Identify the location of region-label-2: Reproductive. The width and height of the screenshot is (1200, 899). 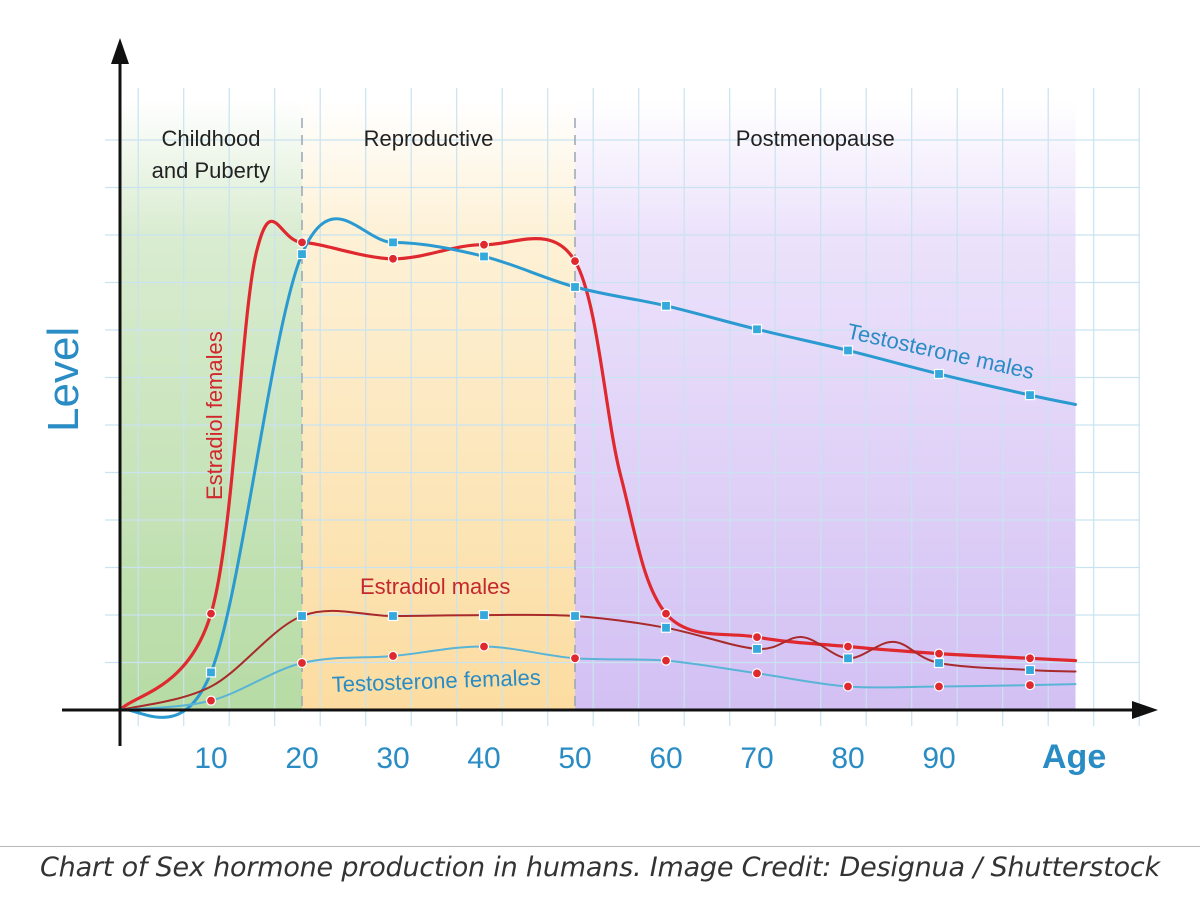
(429, 138).